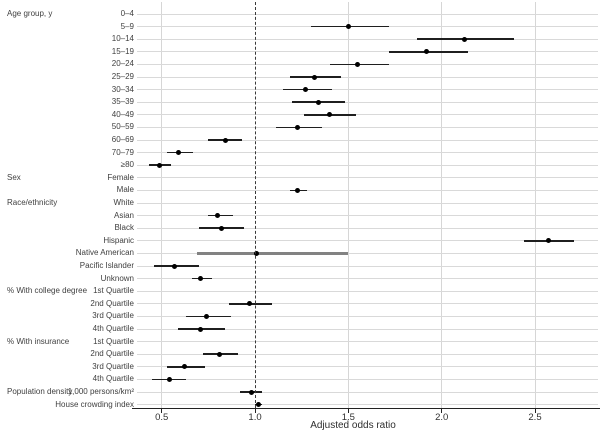 The image size is (600, 439). Describe the element at coordinates (442, 417) in the screenshot. I see `x-tick-label: 2.0` at that location.